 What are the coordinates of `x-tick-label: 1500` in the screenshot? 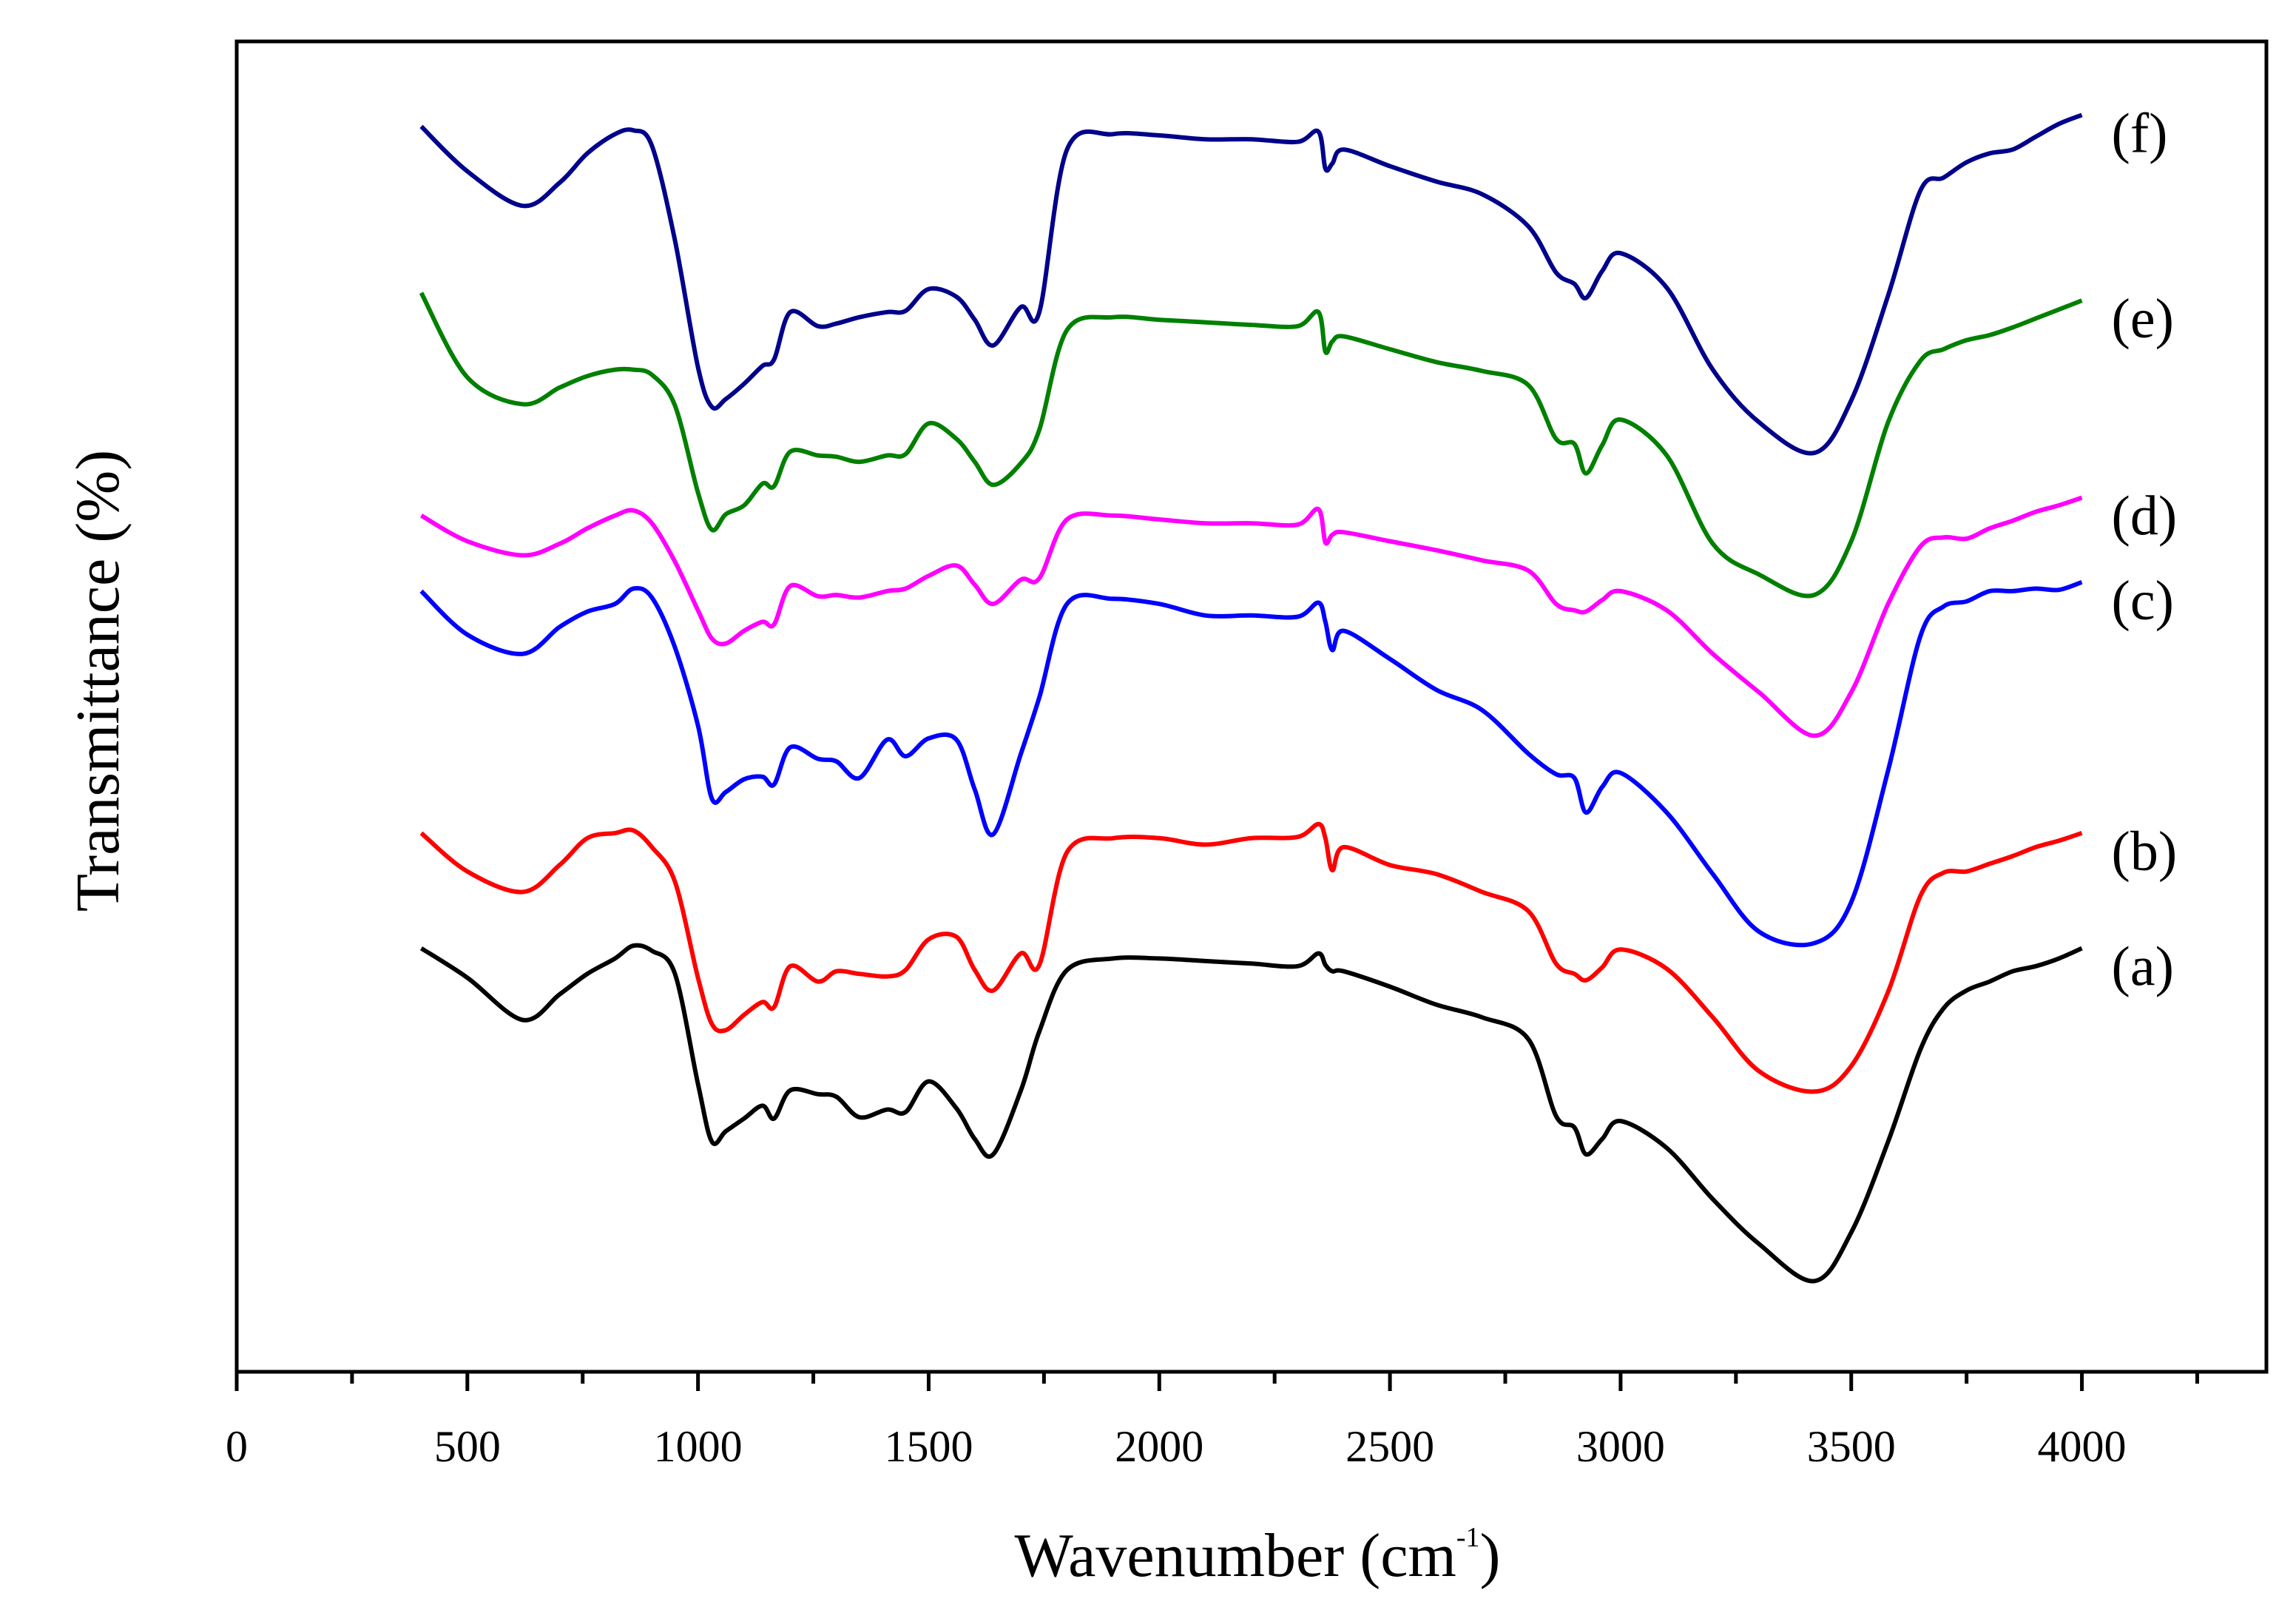 It's located at (928, 1446).